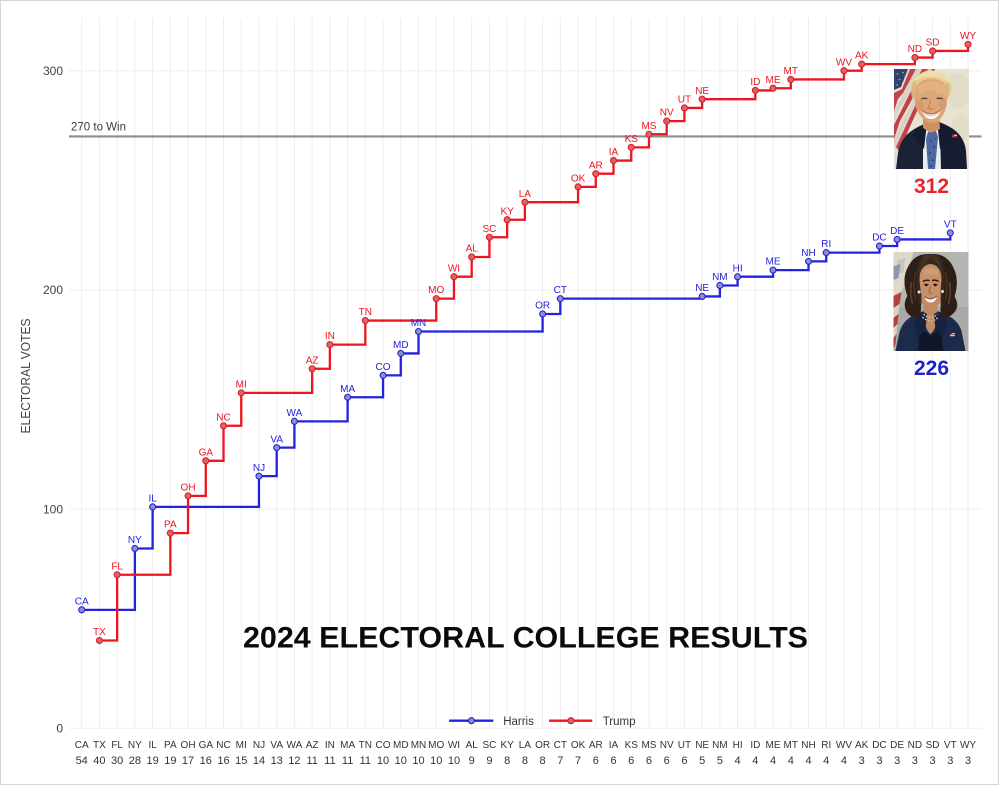  What do you see at coordinates (223, 417) in the screenshot?
I see `svg-text: NC` at bounding box center [223, 417].